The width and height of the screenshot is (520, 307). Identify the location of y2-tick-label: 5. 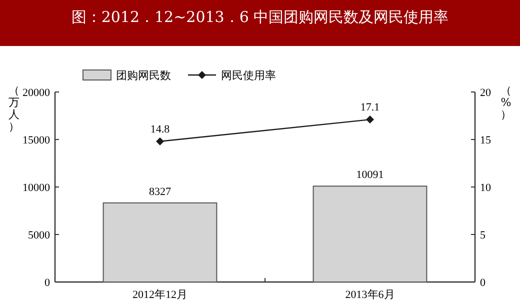
(483, 236).